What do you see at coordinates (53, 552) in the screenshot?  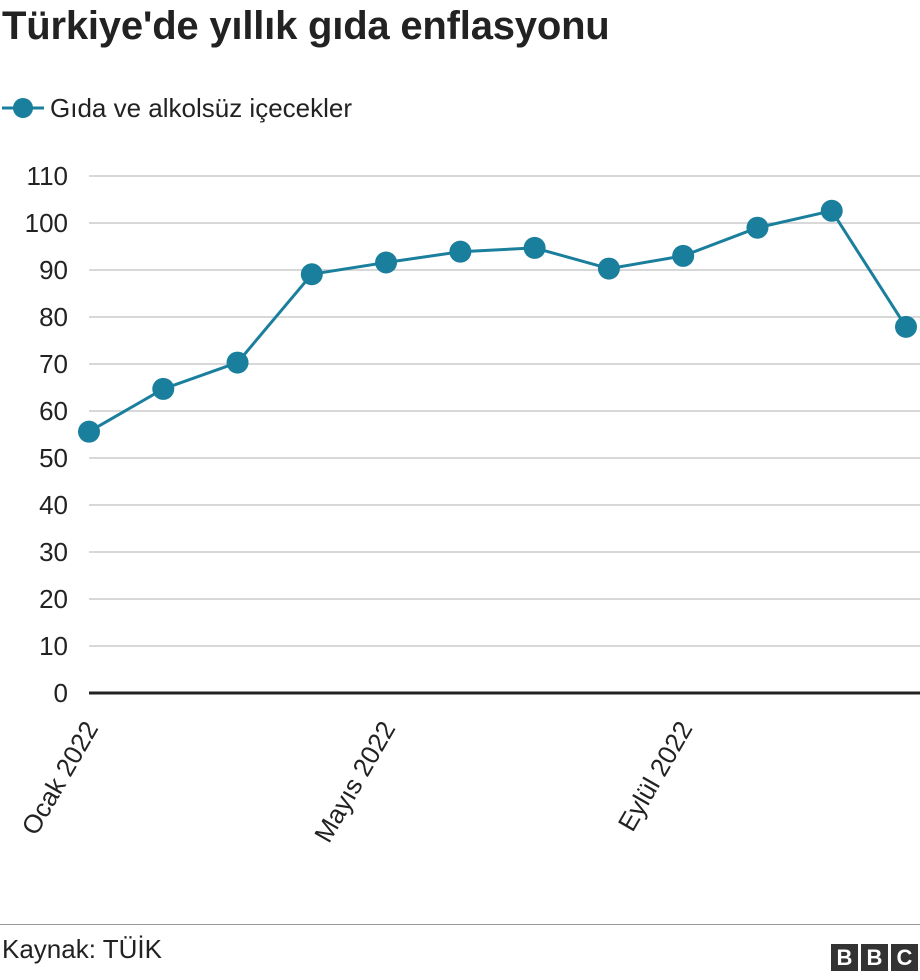 I see `y-tick-label: 30` at bounding box center [53, 552].